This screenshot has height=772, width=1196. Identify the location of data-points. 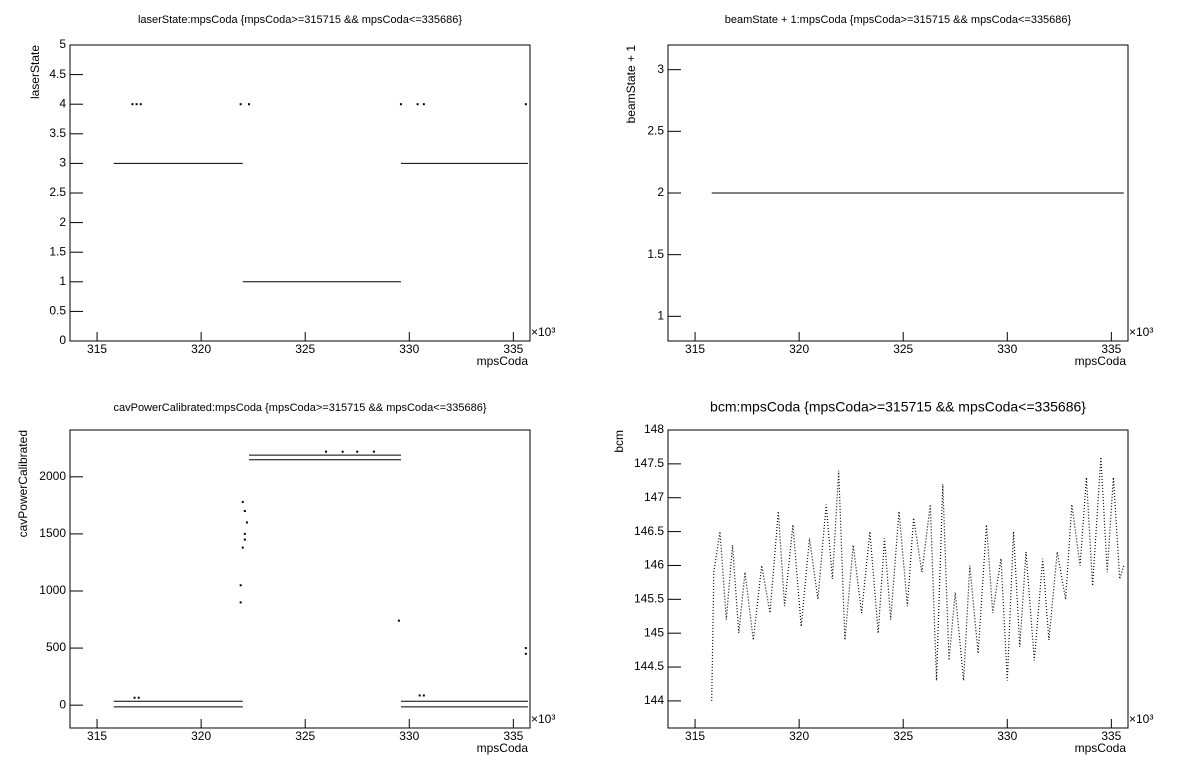
(918, 579).